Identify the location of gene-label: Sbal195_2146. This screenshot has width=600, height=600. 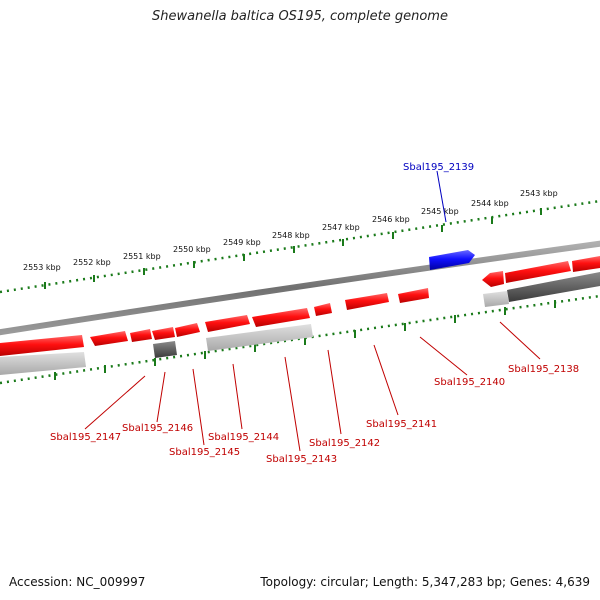
(157, 428).